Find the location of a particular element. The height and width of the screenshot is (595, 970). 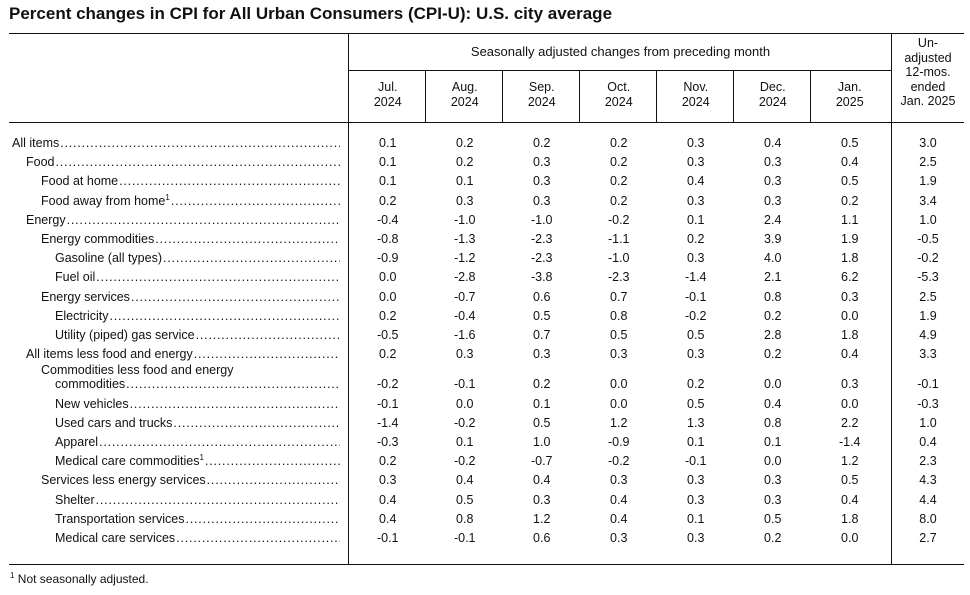

cell-unadjusted: 3.0 is located at coordinates (928, 143).